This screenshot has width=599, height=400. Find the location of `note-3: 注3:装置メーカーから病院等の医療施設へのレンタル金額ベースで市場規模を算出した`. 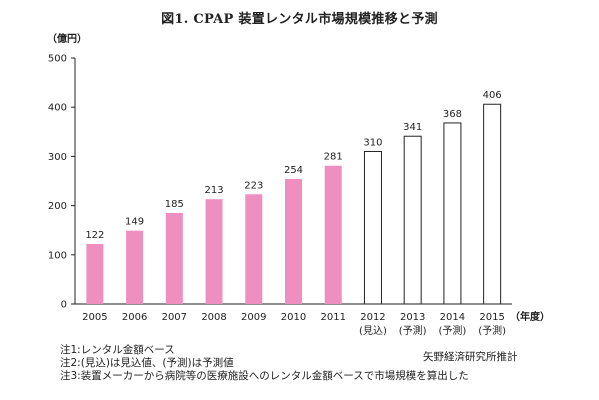

note-3: 注3:装置メーカーから病院等の医療施設へのレンタル金額ベースで市場規模を算出した is located at coordinates (264, 376).